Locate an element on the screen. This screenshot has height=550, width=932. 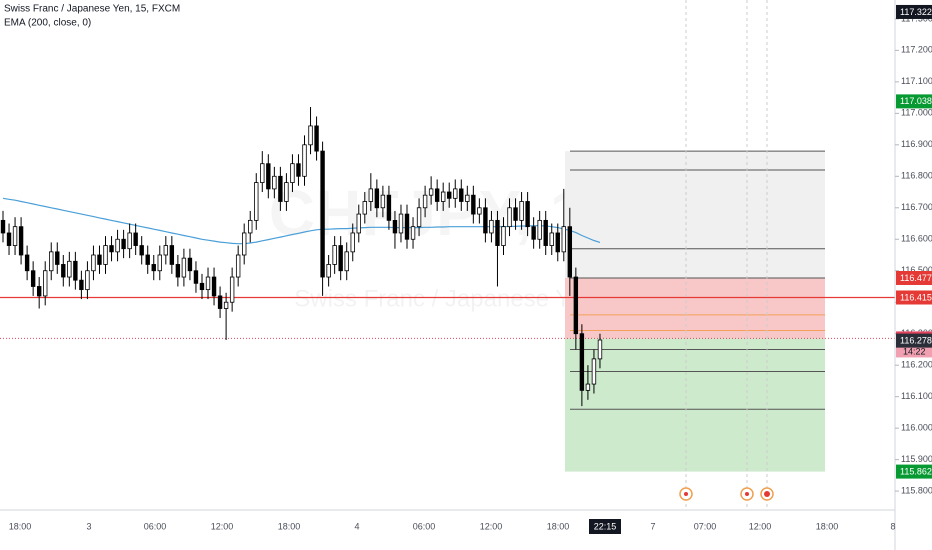
ema-line is located at coordinates (301, 221).